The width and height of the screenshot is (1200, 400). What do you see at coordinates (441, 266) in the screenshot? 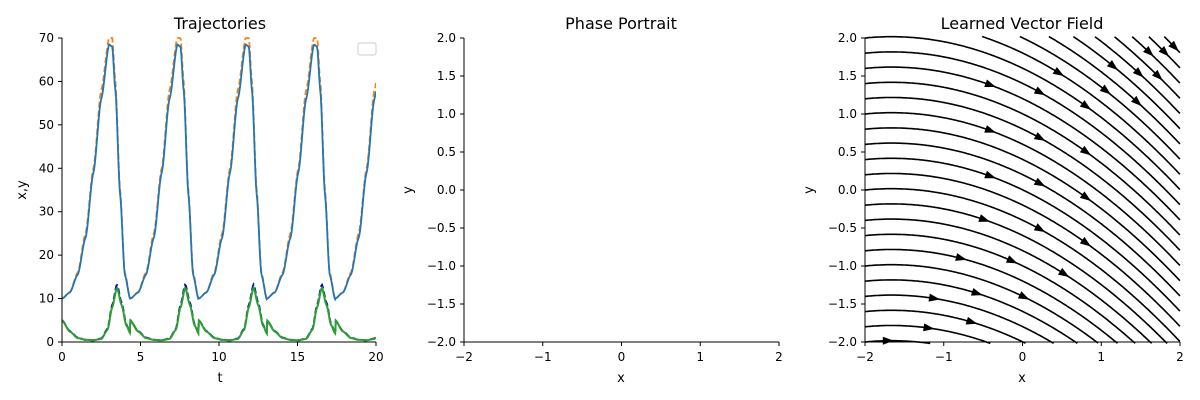
I see `y-tick-label: −1.0` at bounding box center [441, 266].